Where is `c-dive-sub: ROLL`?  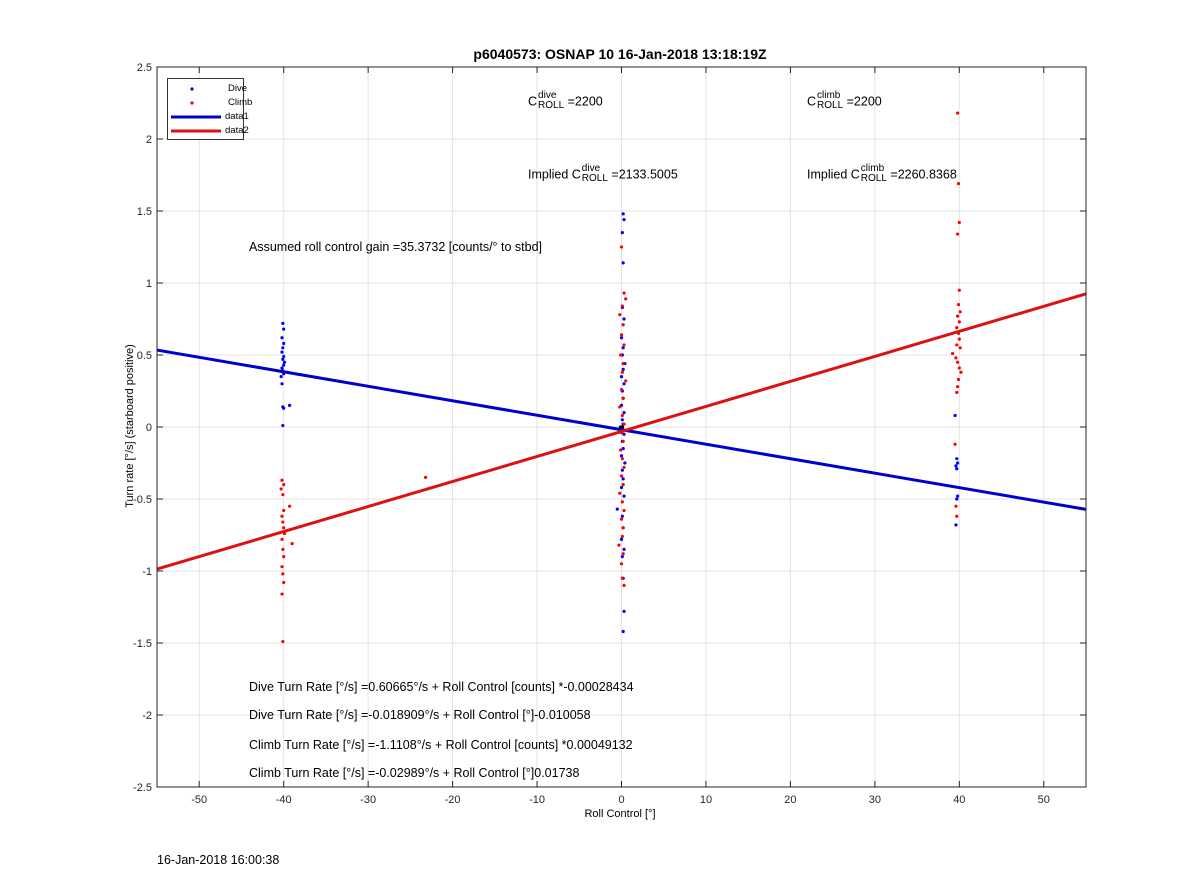 c-dive-sub: ROLL is located at coordinates (551, 105).